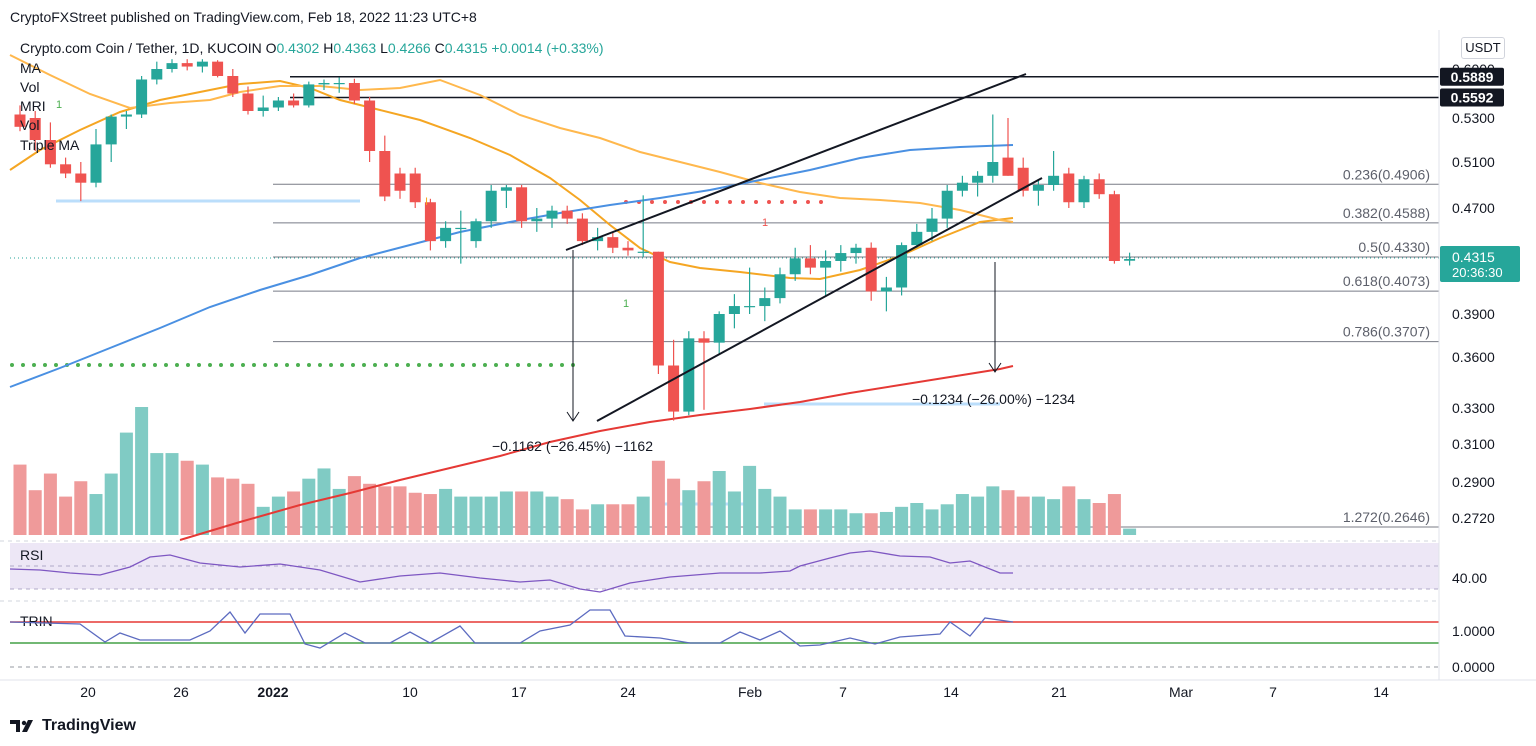 The image size is (1536, 746). What do you see at coordinates (33, 106) in the screenshot?
I see `indicator-mri: MRI` at bounding box center [33, 106].